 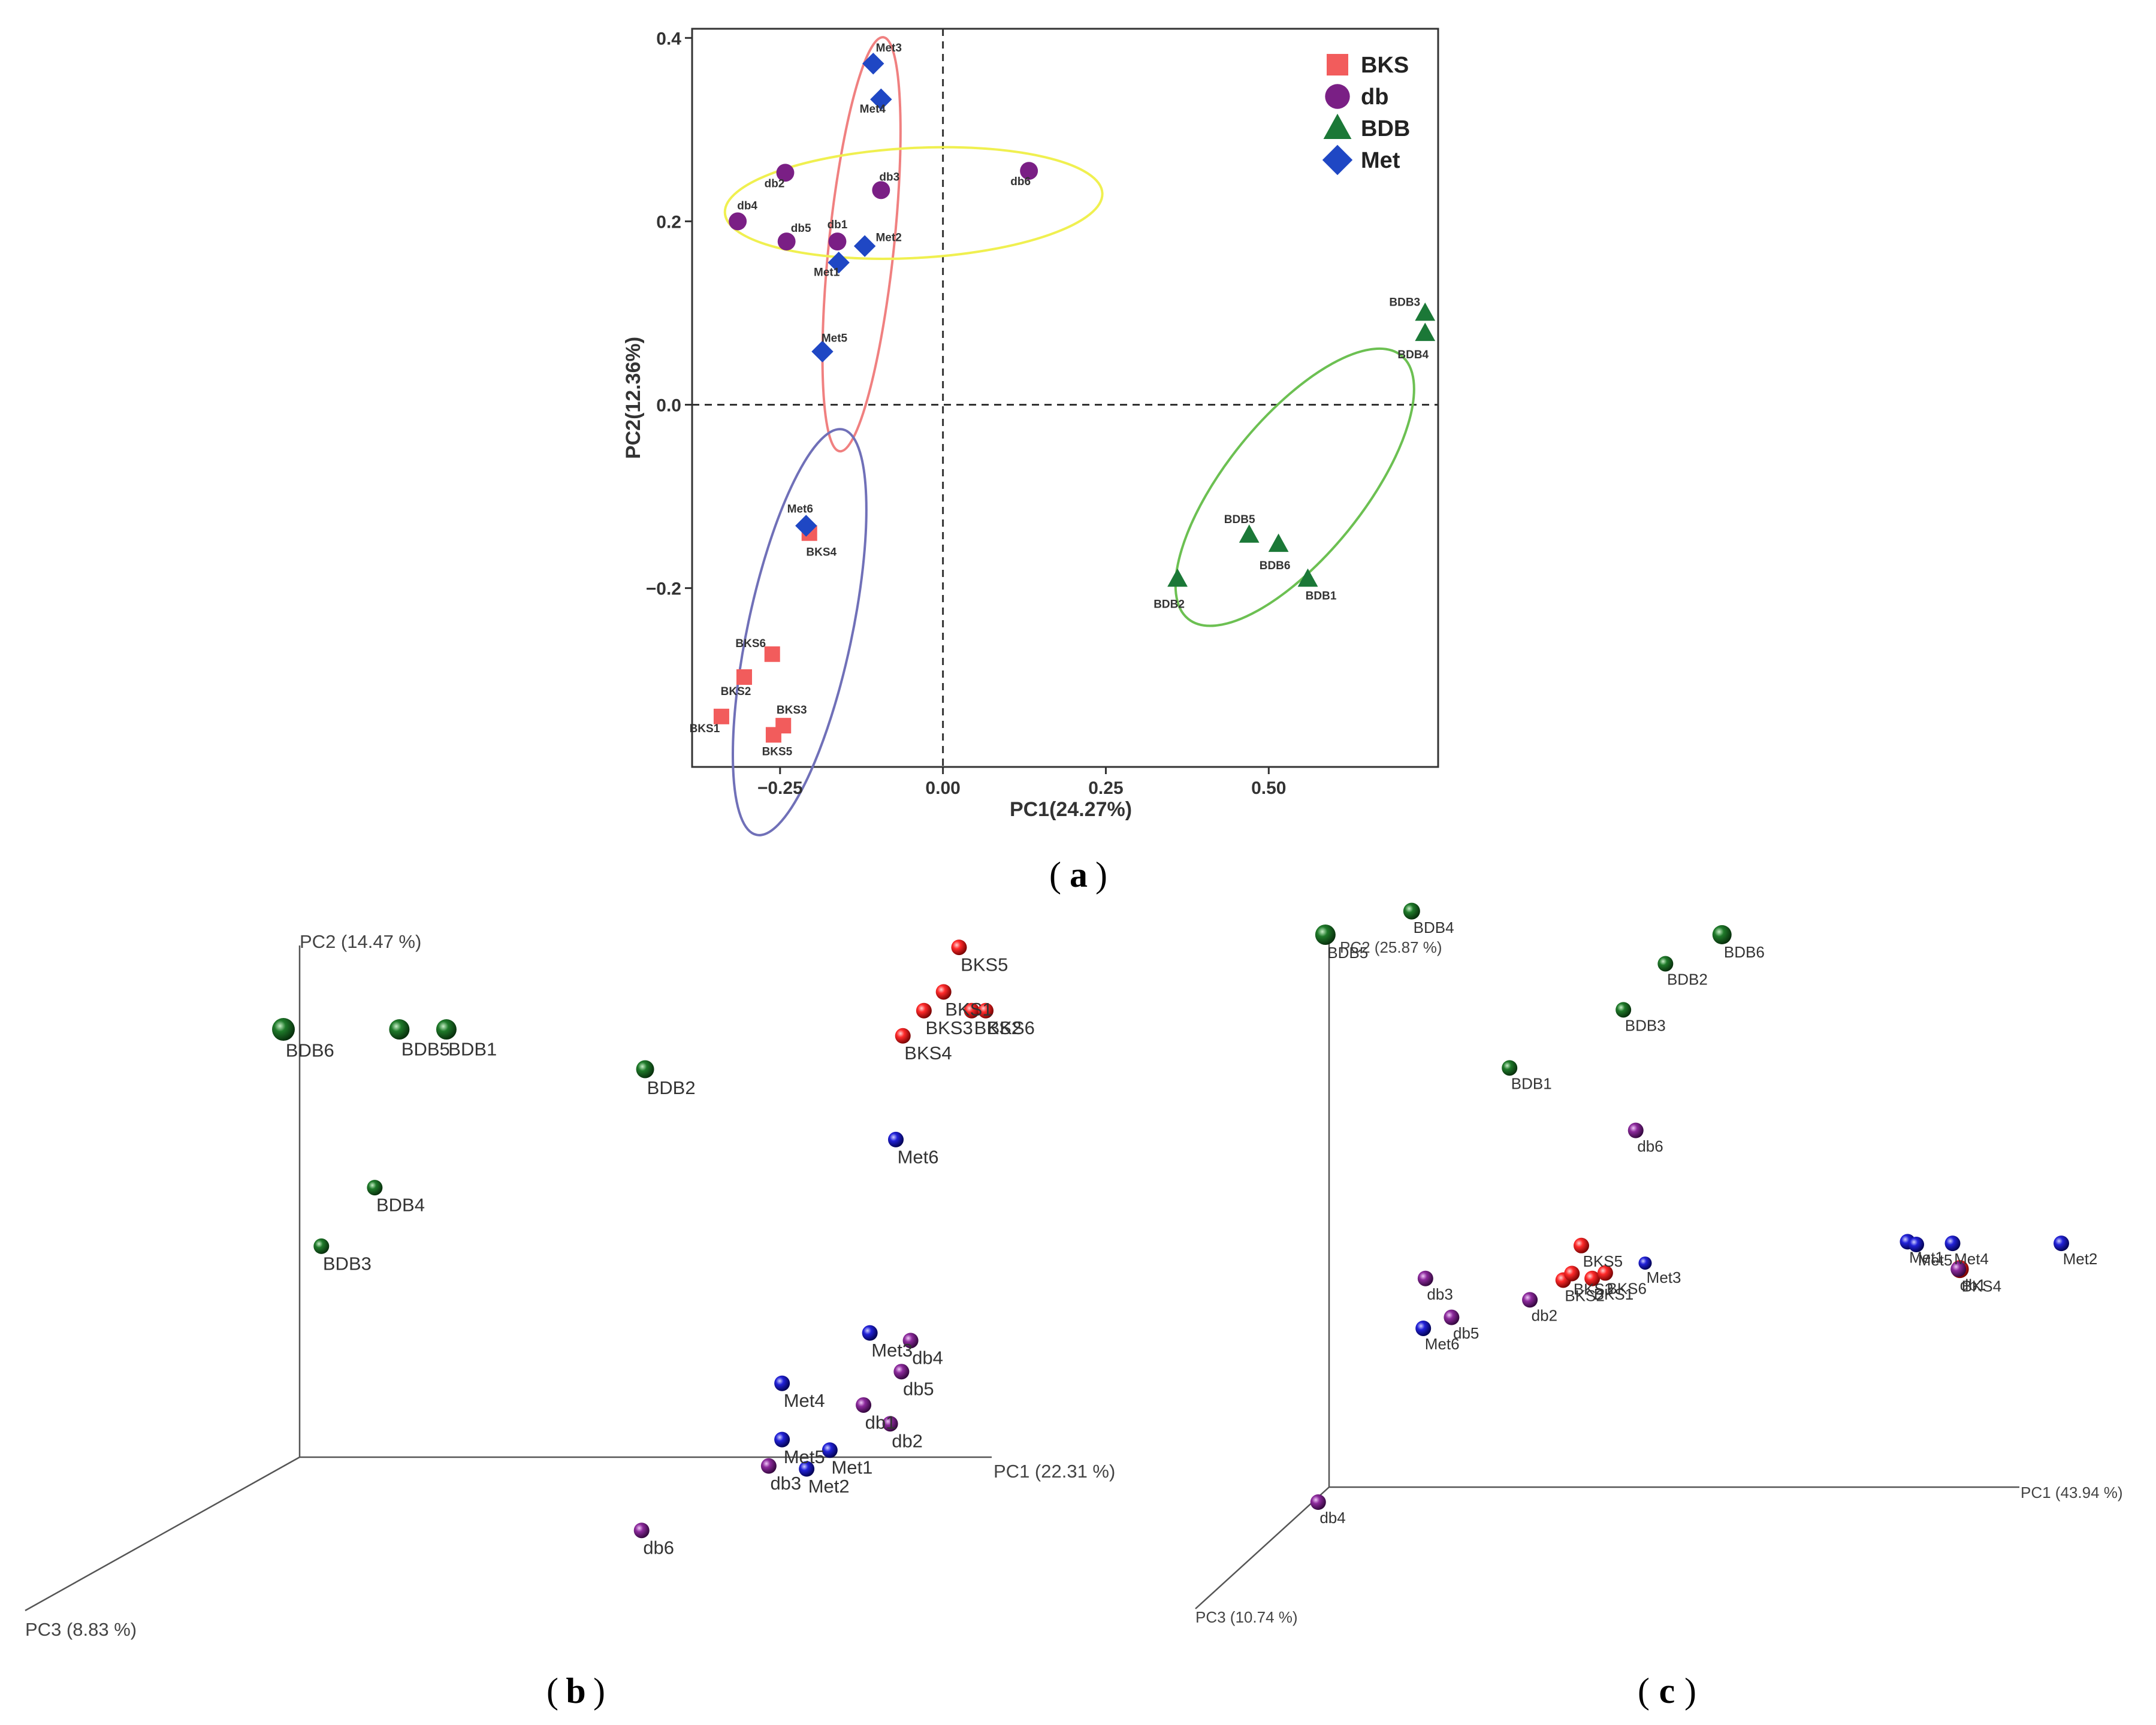 I want to click on point-db2, so click(x=785, y=173).